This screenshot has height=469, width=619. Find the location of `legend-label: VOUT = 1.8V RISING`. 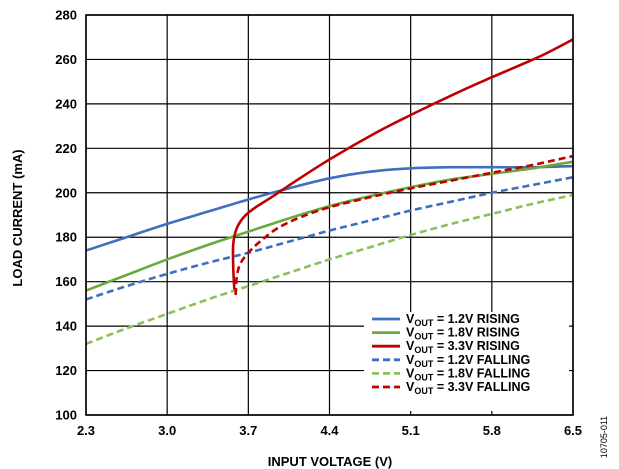

legend-label: VOUT = 1.8V RISING is located at coordinates (463, 334).